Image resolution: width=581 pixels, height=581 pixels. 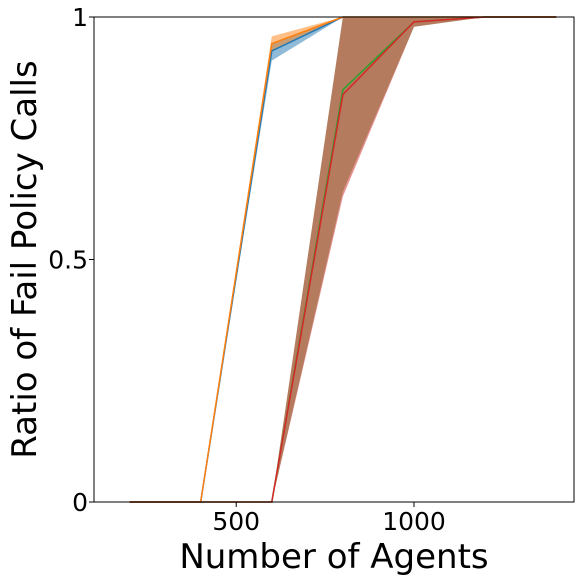 I want to click on x-tick-label: 500, so click(x=236, y=521).